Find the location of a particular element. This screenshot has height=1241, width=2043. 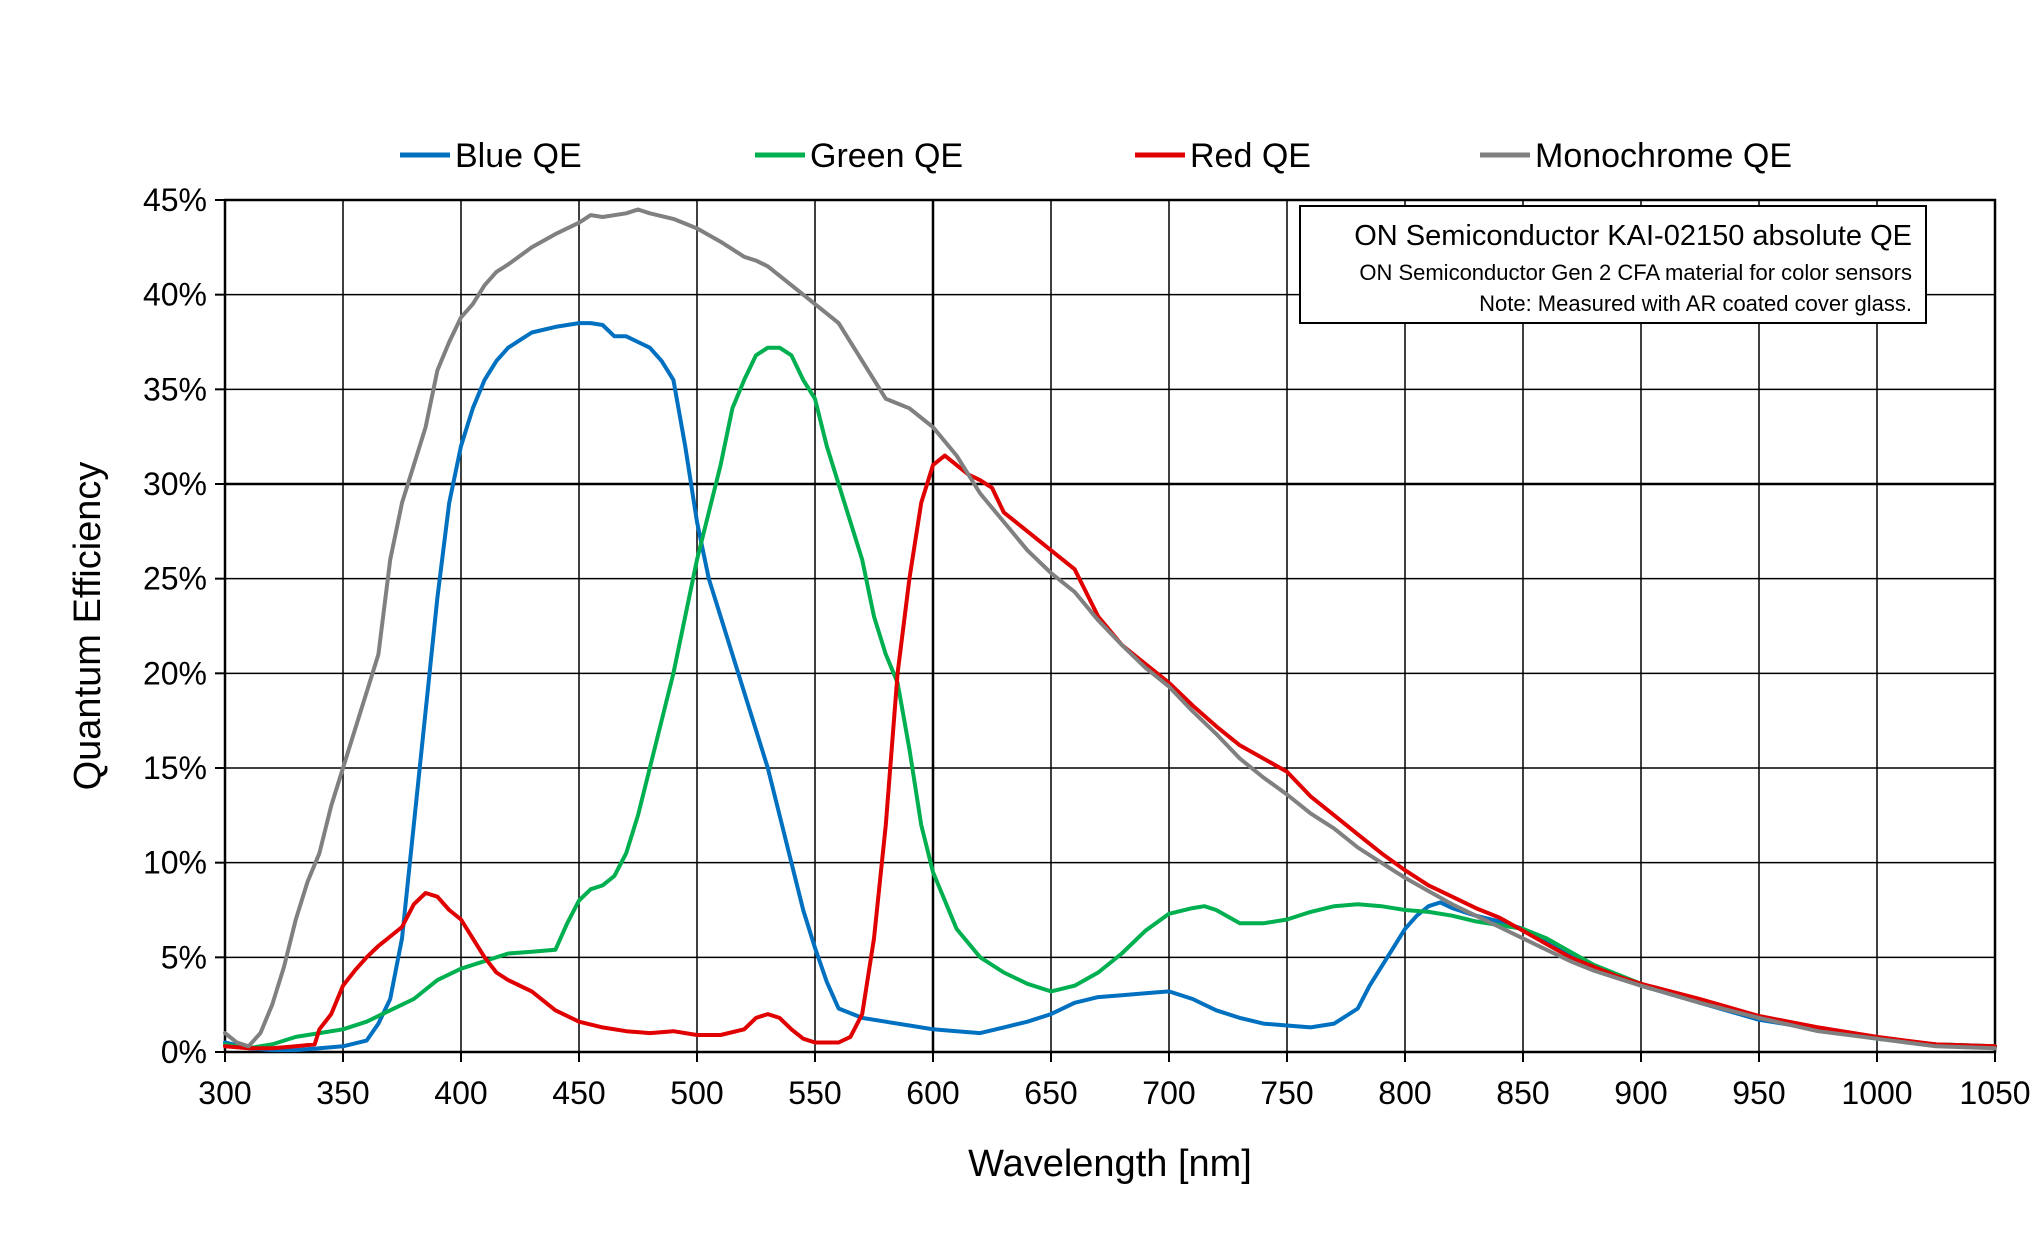

x-axis-title: Wavelength [nm] is located at coordinates (1110, 1164).